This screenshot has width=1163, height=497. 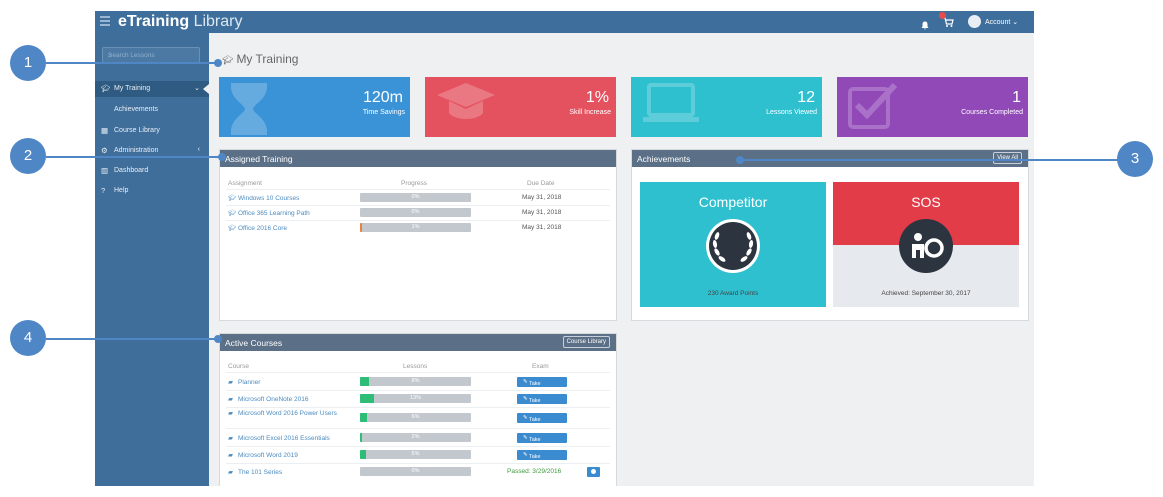 What do you see at coordinates (830, 158) in the screenshot?
I see `panel-header: Achievements View All` at bounding box center [830, 158].